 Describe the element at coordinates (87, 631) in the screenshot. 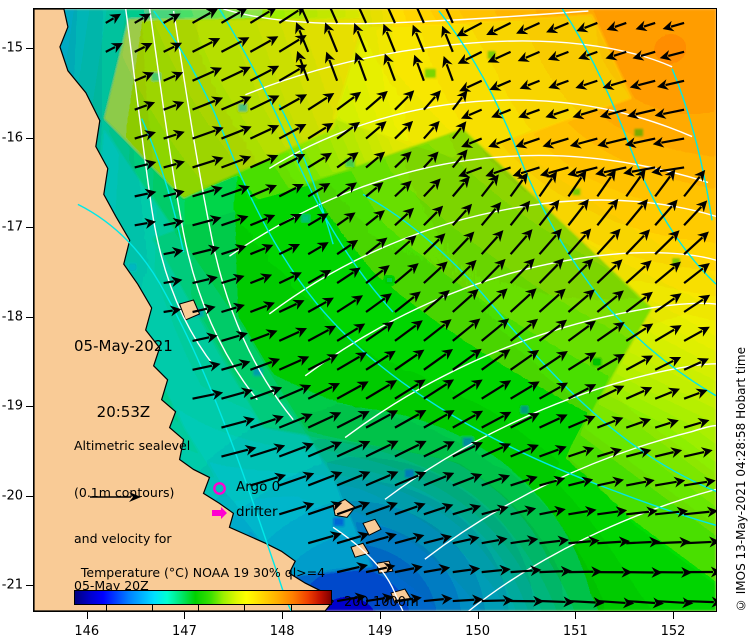

I see `x-axis-tick-label: 146` at that location.